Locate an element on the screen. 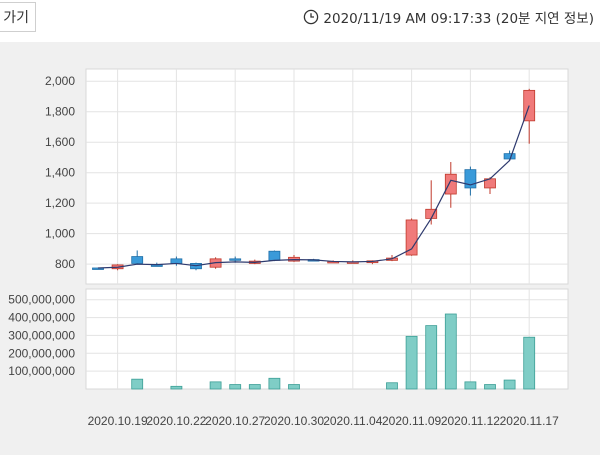 This screenshot has width=600, height=455. volume-tick-label: 500,000,000 is located at coordinates (41, 300).